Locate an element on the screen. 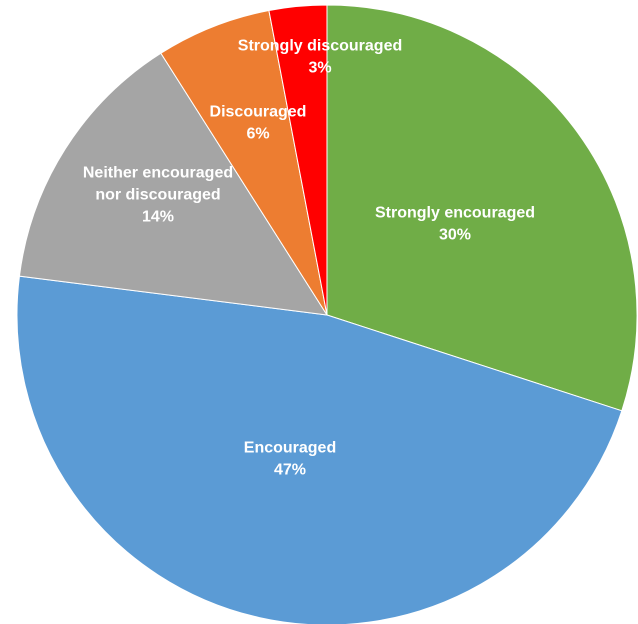 The image size is (638, 624). pie-label-0: Strongly encouraged 30% is located at coordinates (455, 224).